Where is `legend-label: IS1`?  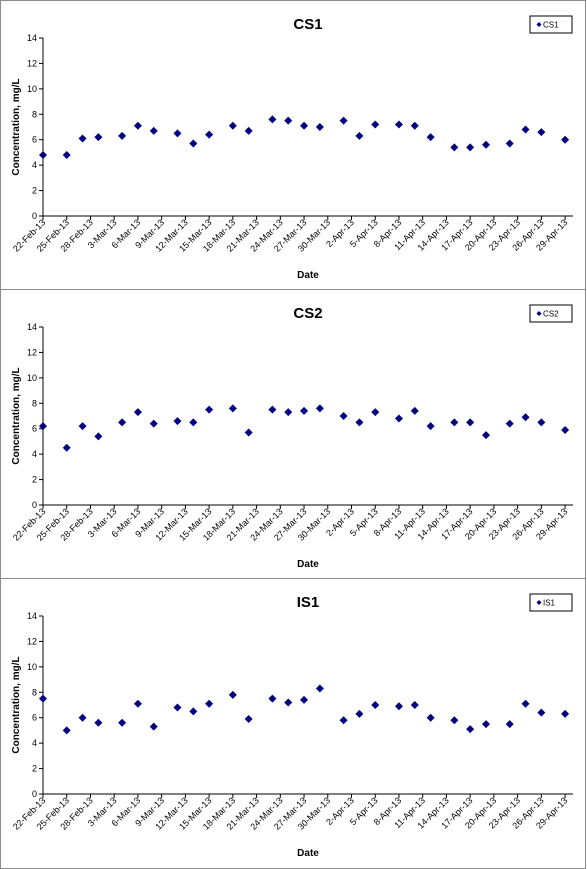
legend-label: IS1 is located at coordinates (549, 603).